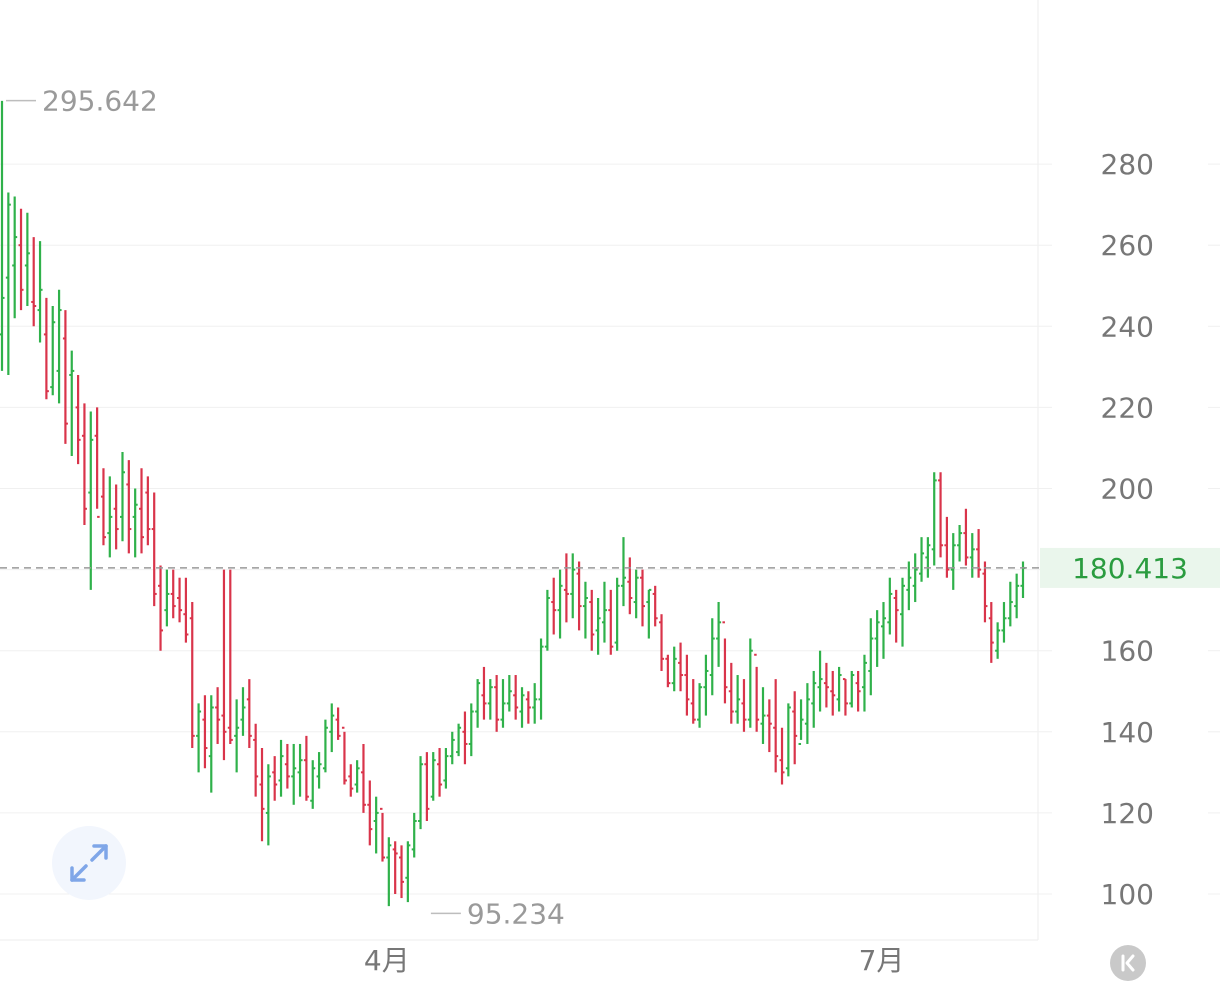  What do you see at coordinates (634, 960) in the screenshot?
I see `x-axis: 4月 7月` at bounding box center [634, 960].